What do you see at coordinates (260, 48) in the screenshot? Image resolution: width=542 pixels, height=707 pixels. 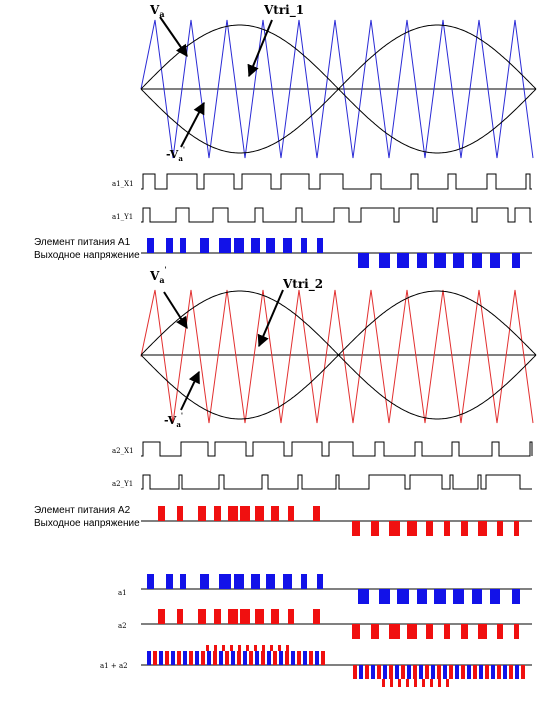 I see `vtri1-arrow` at bounding box center [260, 48].